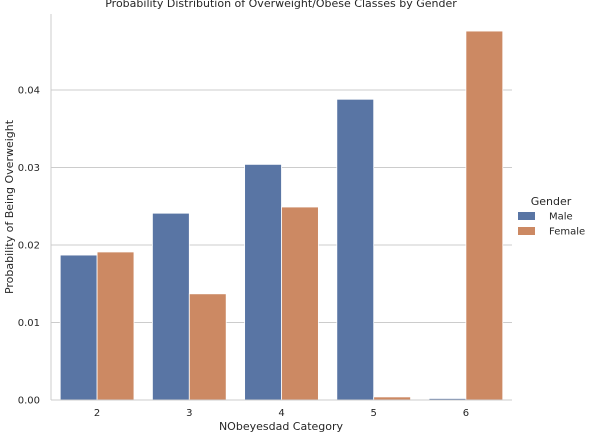 The image size is (594, 432). I want to click on x-tick-label: 4, so click(281, 413).